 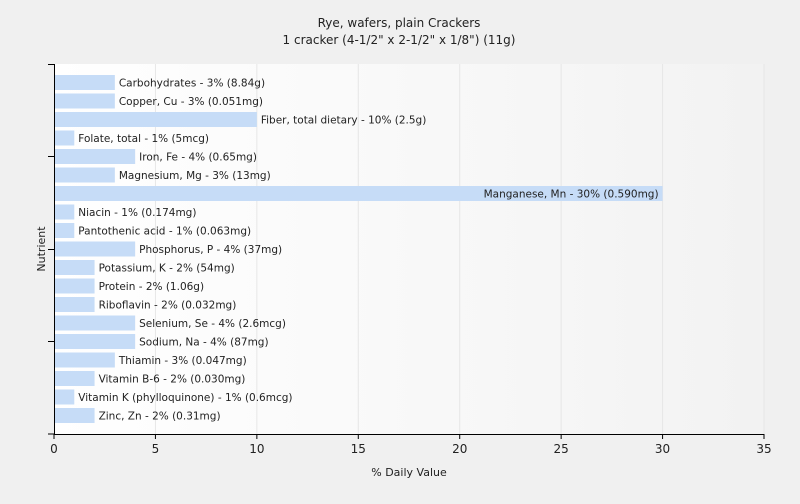 What do you see at coordinates (358, 449) in the screenshot?
I see `x-tick-label: 15` at bounding box center [358, 449].